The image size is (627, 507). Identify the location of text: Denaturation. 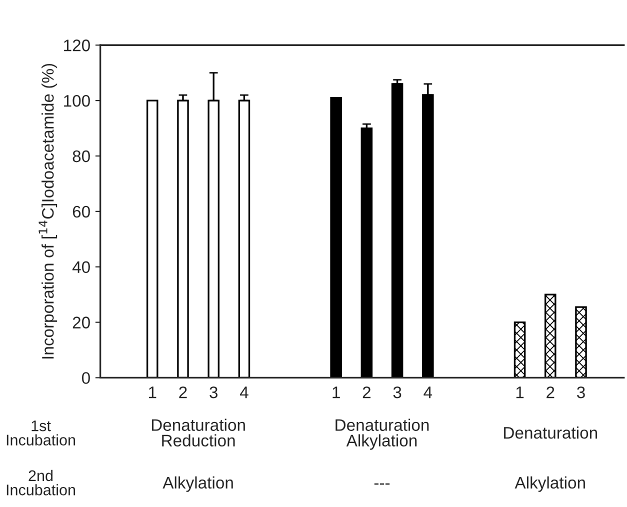
(551, 432).